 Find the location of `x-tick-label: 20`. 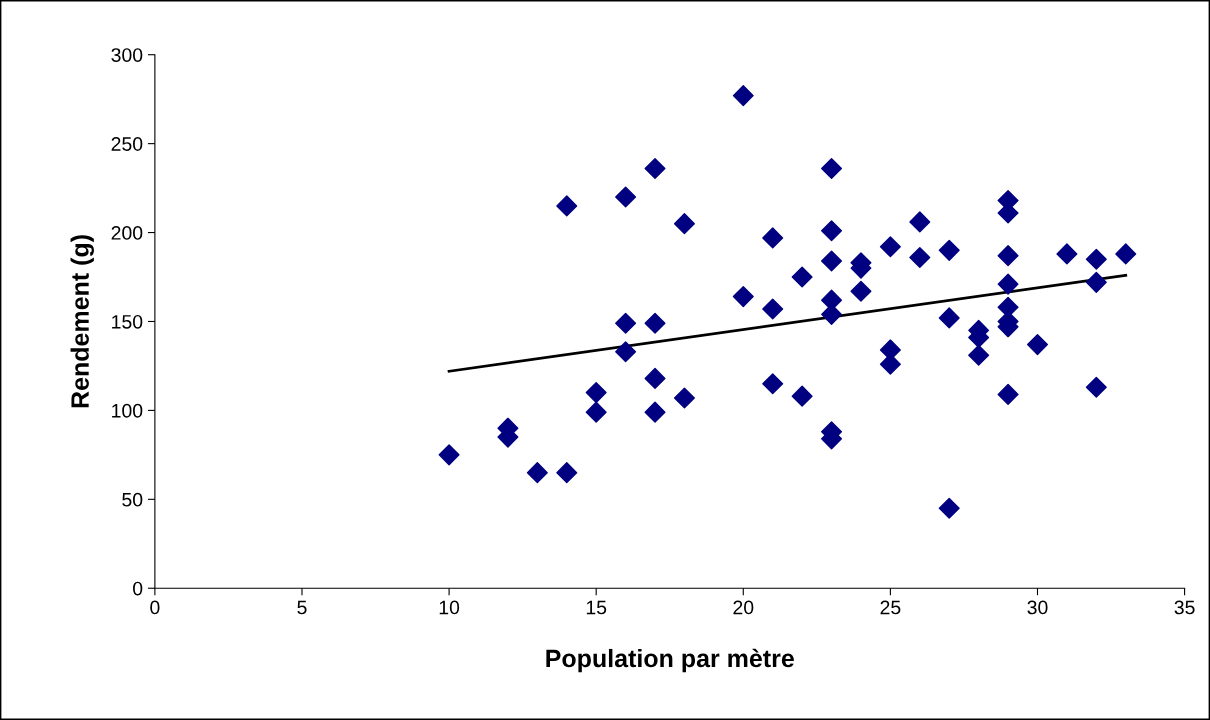

x-tick-label: 20 is located at coordinates (743, 607).